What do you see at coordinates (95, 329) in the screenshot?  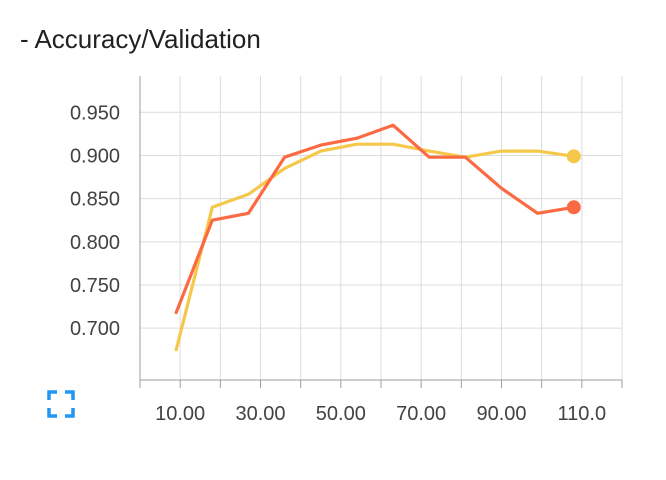 I see `y-tick-label: 0.700` at bounding box center [95, 329].